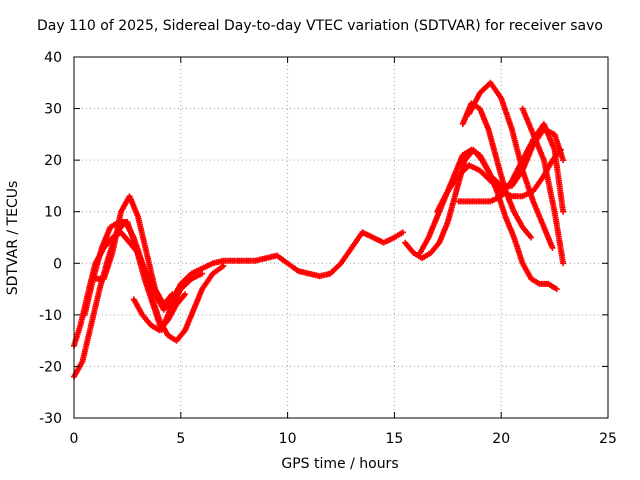  Describe the element at coordinates (288, 439) in the screenshot. I see `x-tick-label: 10` at that location.